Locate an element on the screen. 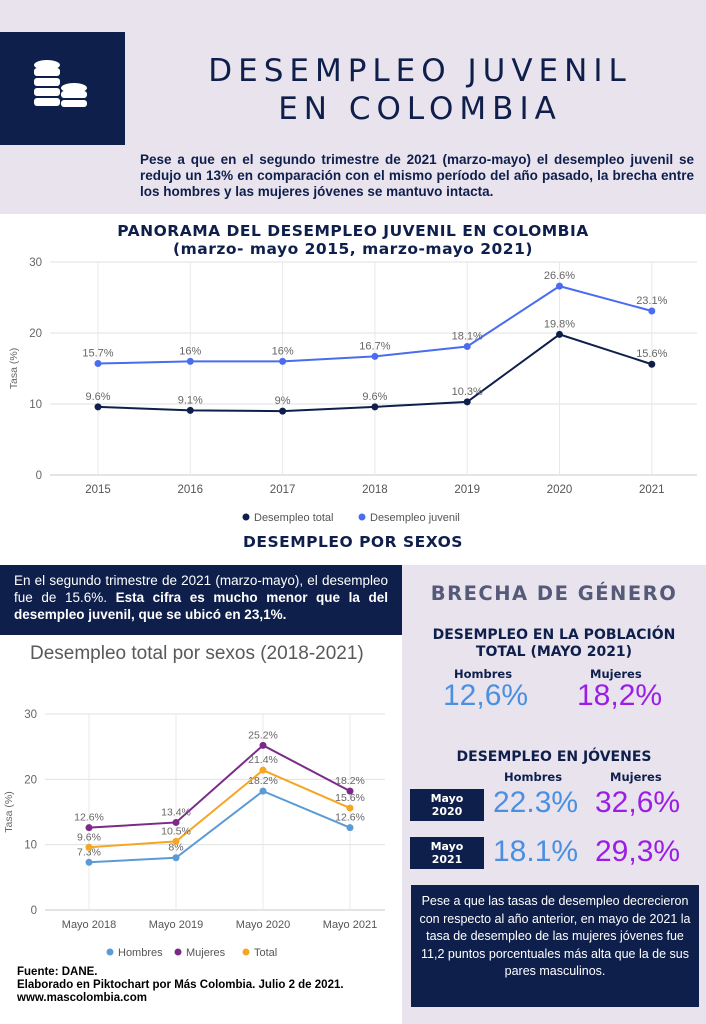 The height and width of the screenshot is (1024, 706). data-label: 9.1% is located at coordinates (190, 400).